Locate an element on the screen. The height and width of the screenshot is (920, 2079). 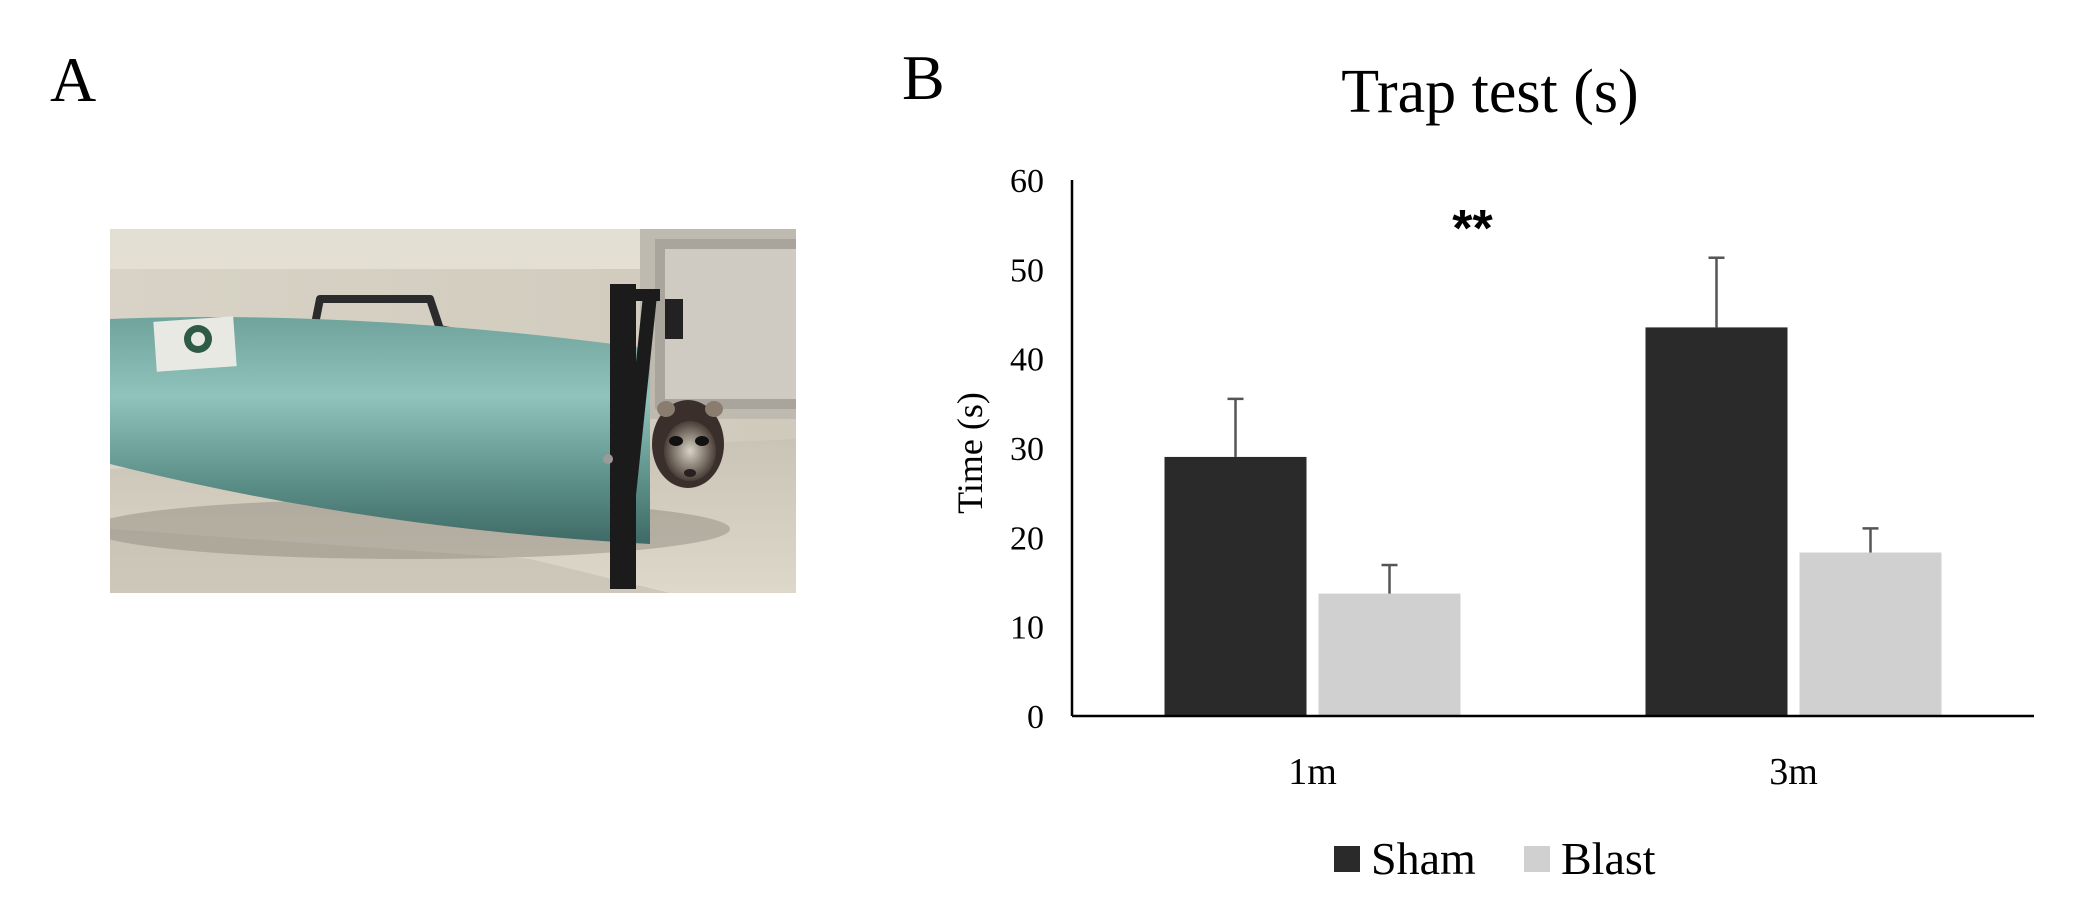
legend-label-blast: Blast is located at coordinates (1608, 858).